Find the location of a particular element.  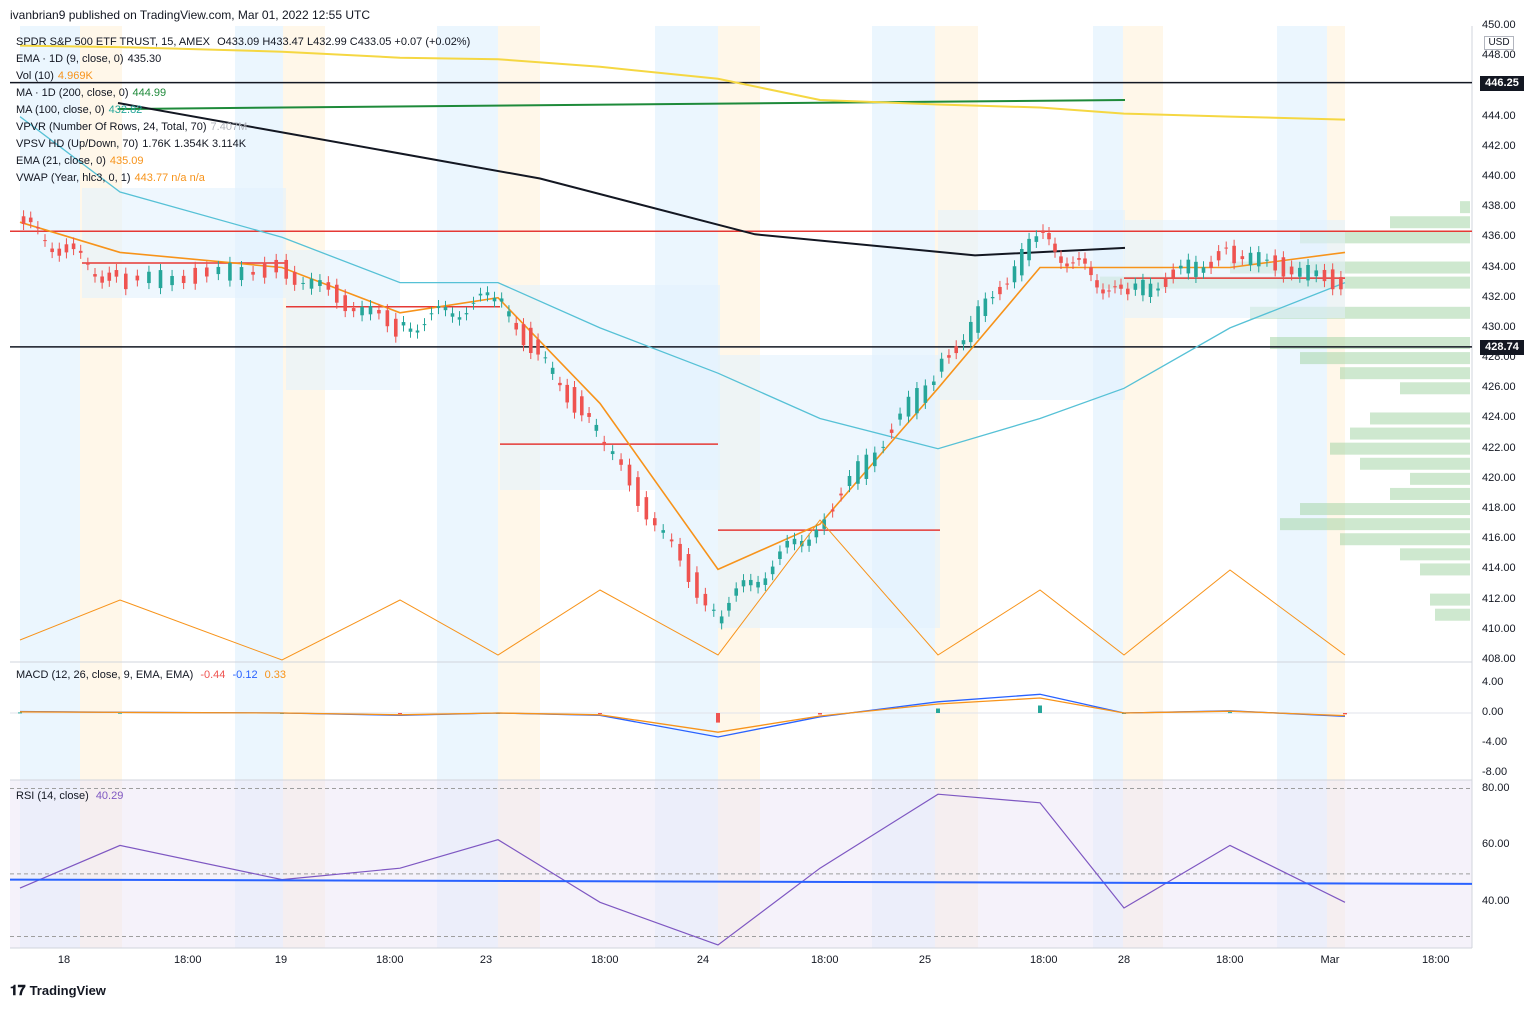

indicator-row: EMA · 1D (9, close, 0) 435.30 is located at coordinates (243, 59).